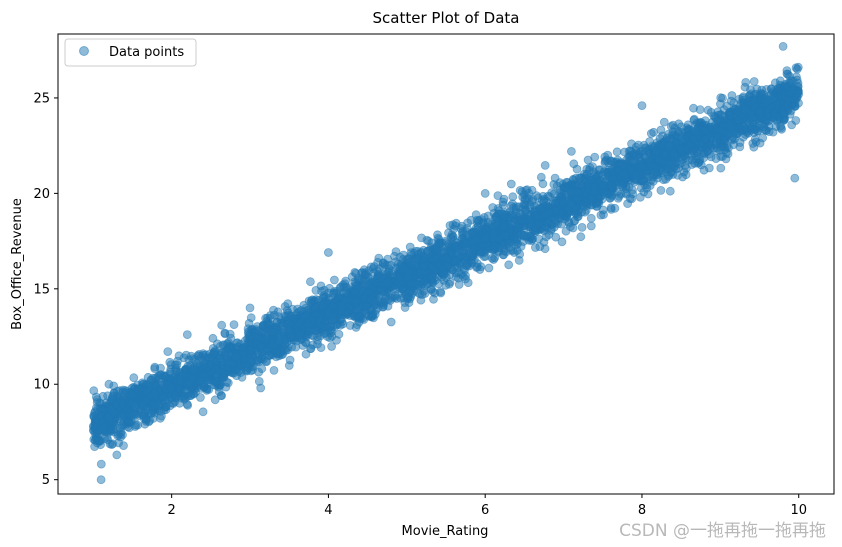  What do you see at coordinates (146, 52) in the screenshot?
I see `legend-label: Data points` at bounding box center [146, 52].